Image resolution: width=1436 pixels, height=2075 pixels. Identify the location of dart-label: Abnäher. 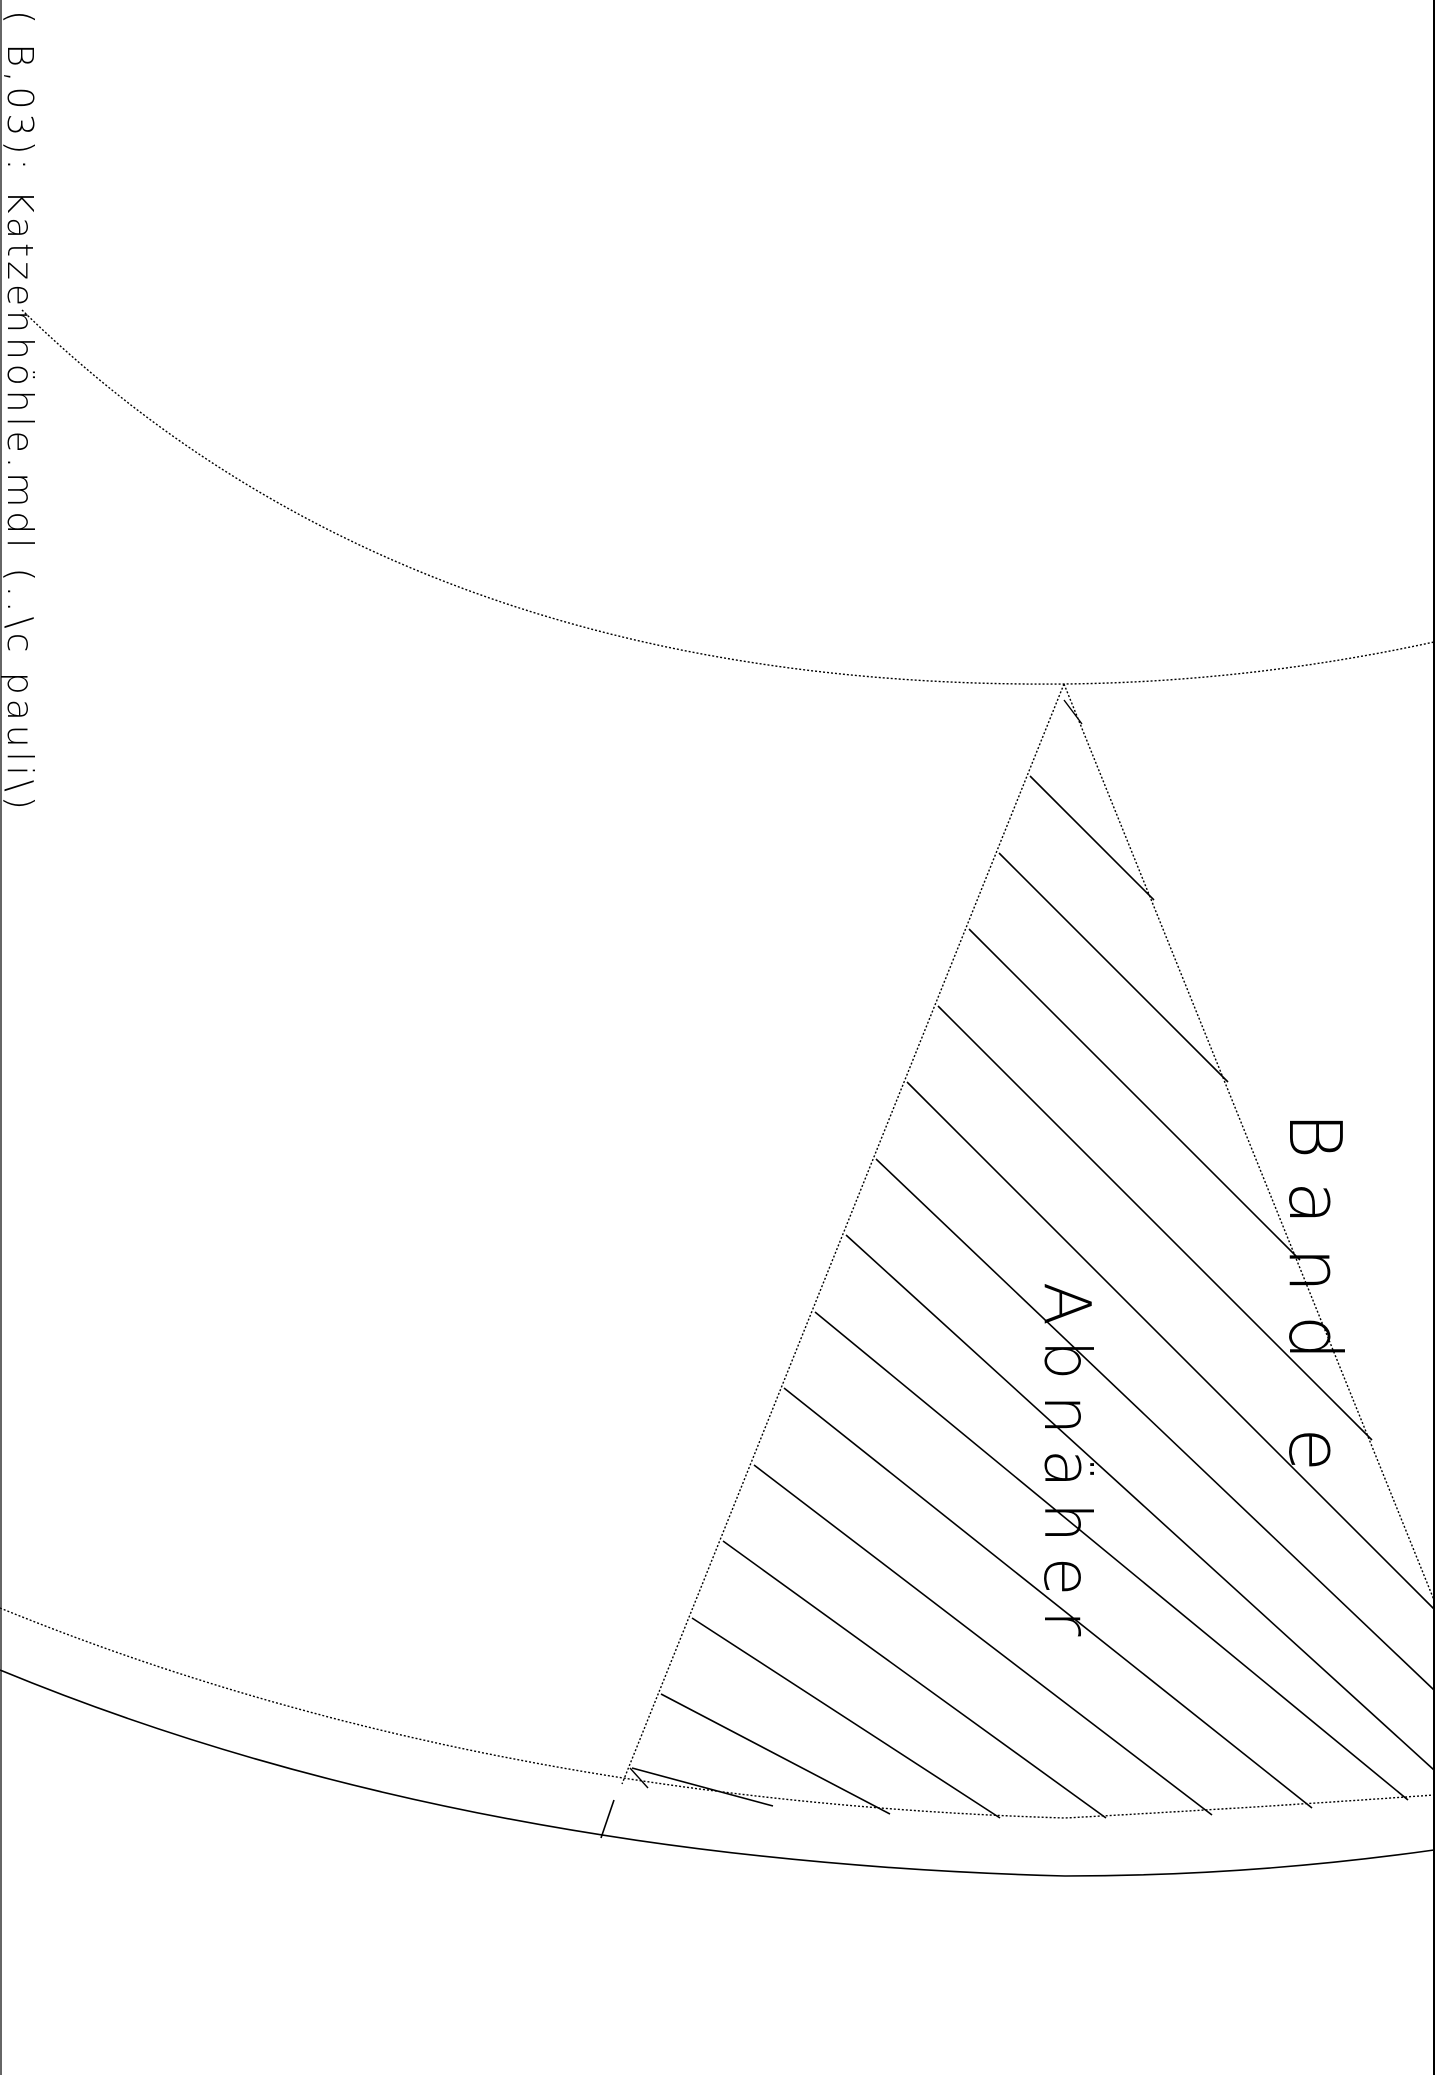
(1066, 1466).